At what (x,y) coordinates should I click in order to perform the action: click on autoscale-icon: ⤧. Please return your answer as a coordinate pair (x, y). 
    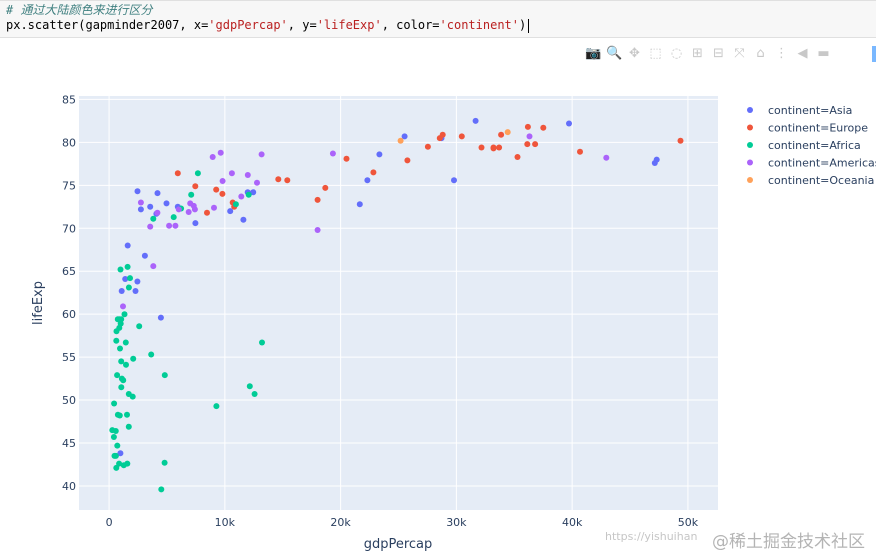
    Looking at the image, I should click on (739, 53).